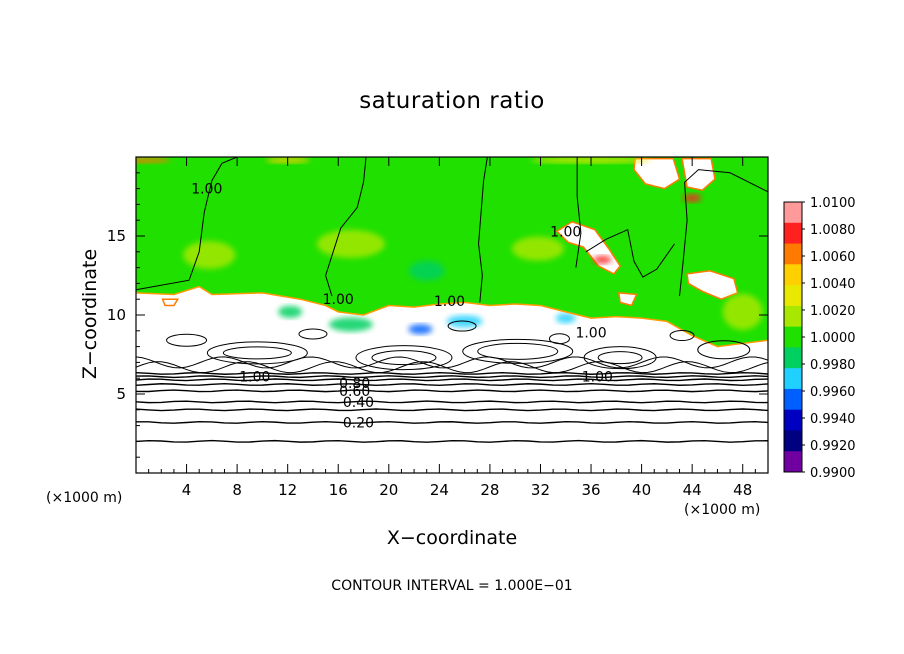 The height and width of the screenshot is (654, 904). Describe the element at coordinates (287, 490) in the screenshot. I see `x-tick-label: 12` at that location.